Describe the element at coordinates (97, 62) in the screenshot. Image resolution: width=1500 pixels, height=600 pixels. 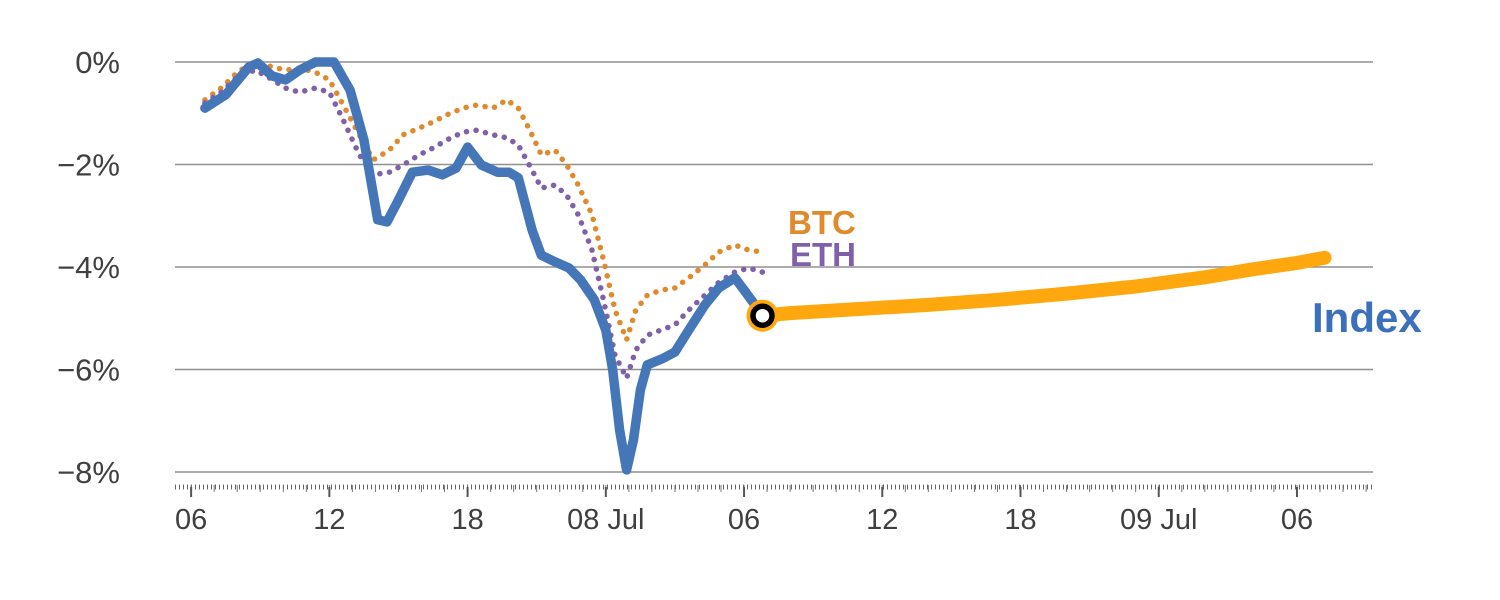
I see `y-tick-label: 0%` at that location.